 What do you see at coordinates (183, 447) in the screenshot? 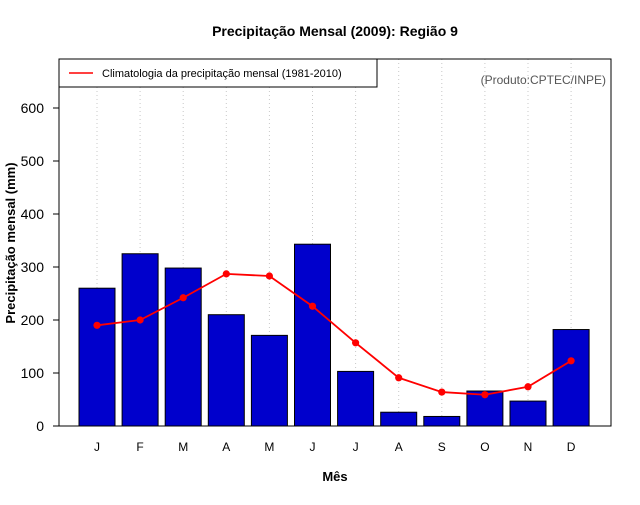
I see `x-tick-label-3: M` at bounding box center [183, 447].